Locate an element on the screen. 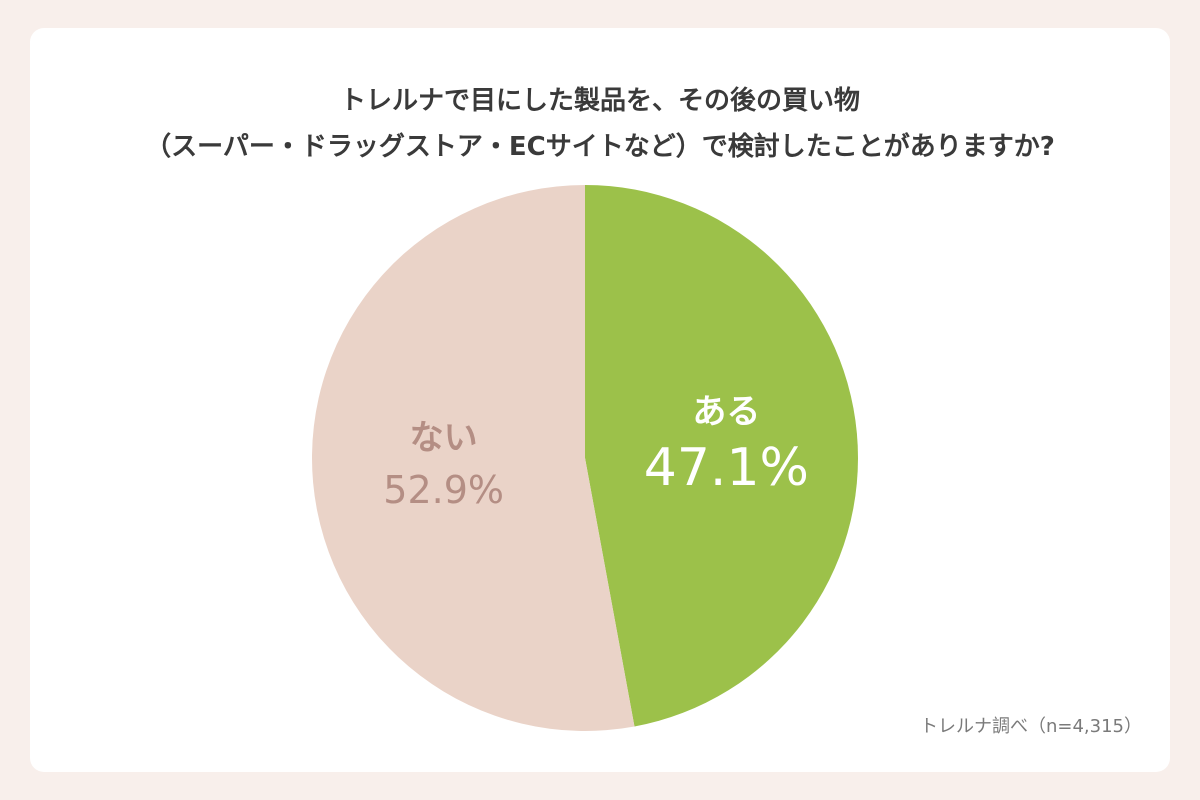  slice-value-no: 52.9% is located at coordinates (443, 490).